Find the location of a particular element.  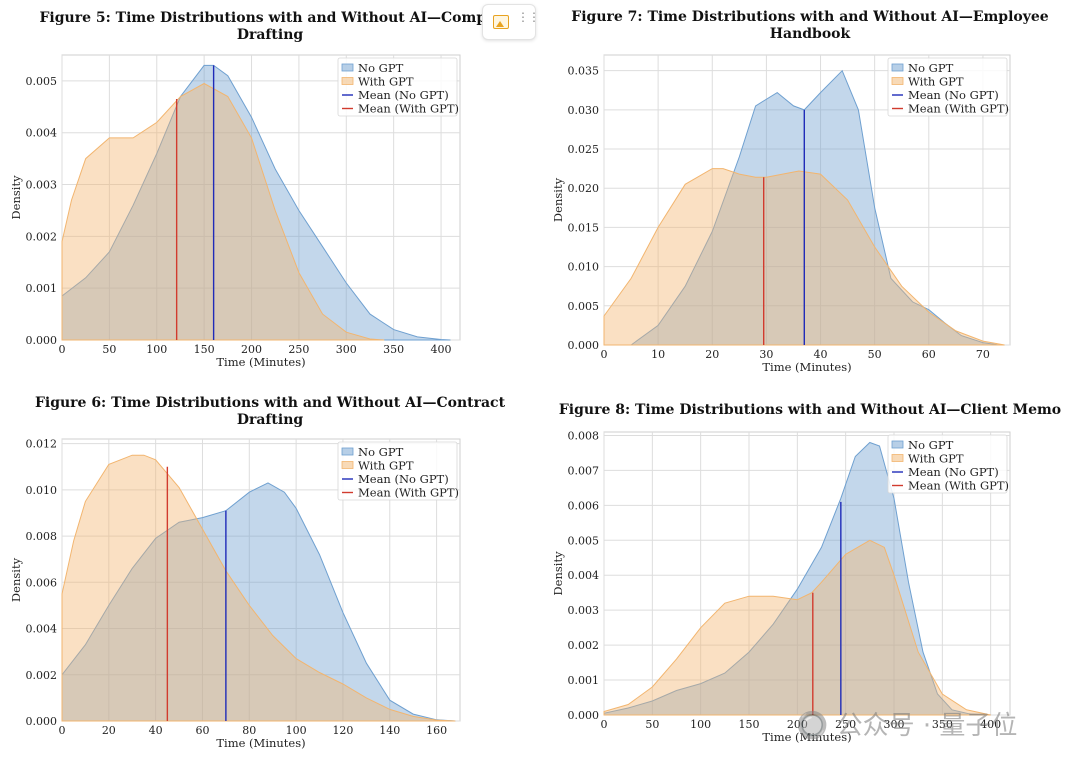

x-tick-label: 300 is located at coordinates (346, 349).